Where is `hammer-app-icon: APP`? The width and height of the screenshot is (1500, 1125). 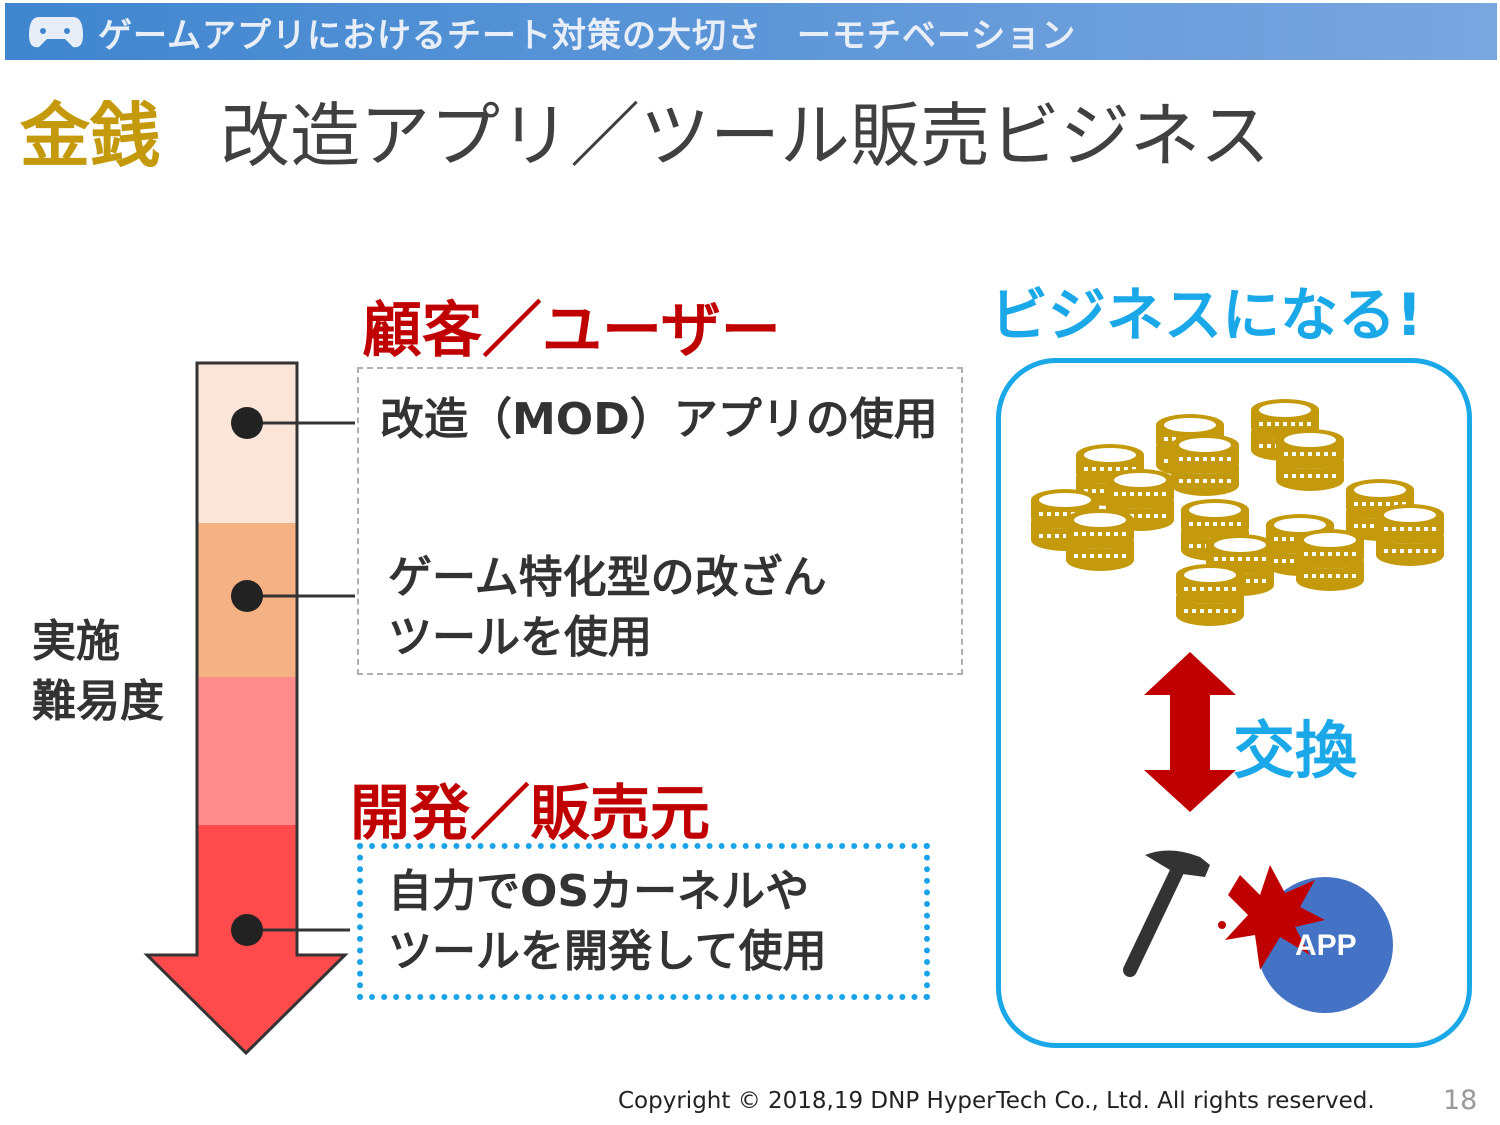 hammer-app-icon: APP is located at coordinates (1258, 931).